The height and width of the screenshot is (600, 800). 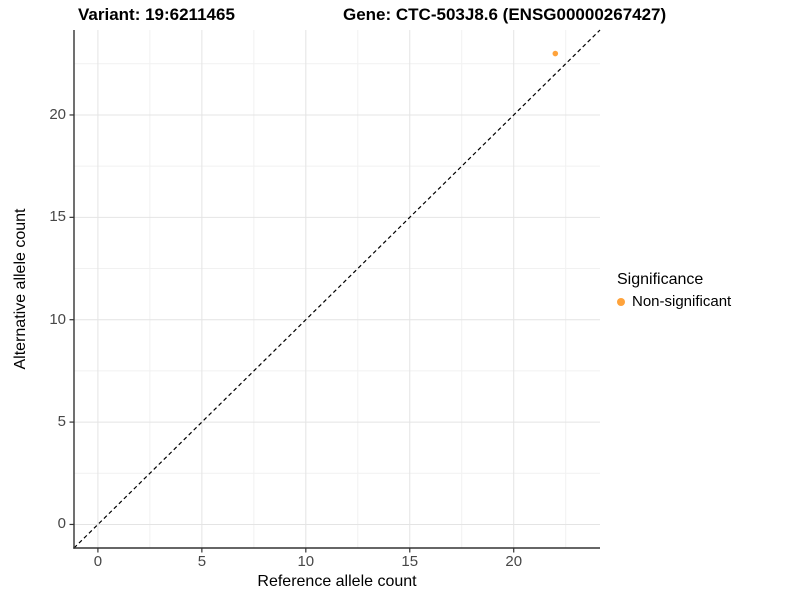 What do you see at coordinates (674, 290) in the screenshot?
I see `legend: Significance Non-significant` at bounding box center [674, 290].